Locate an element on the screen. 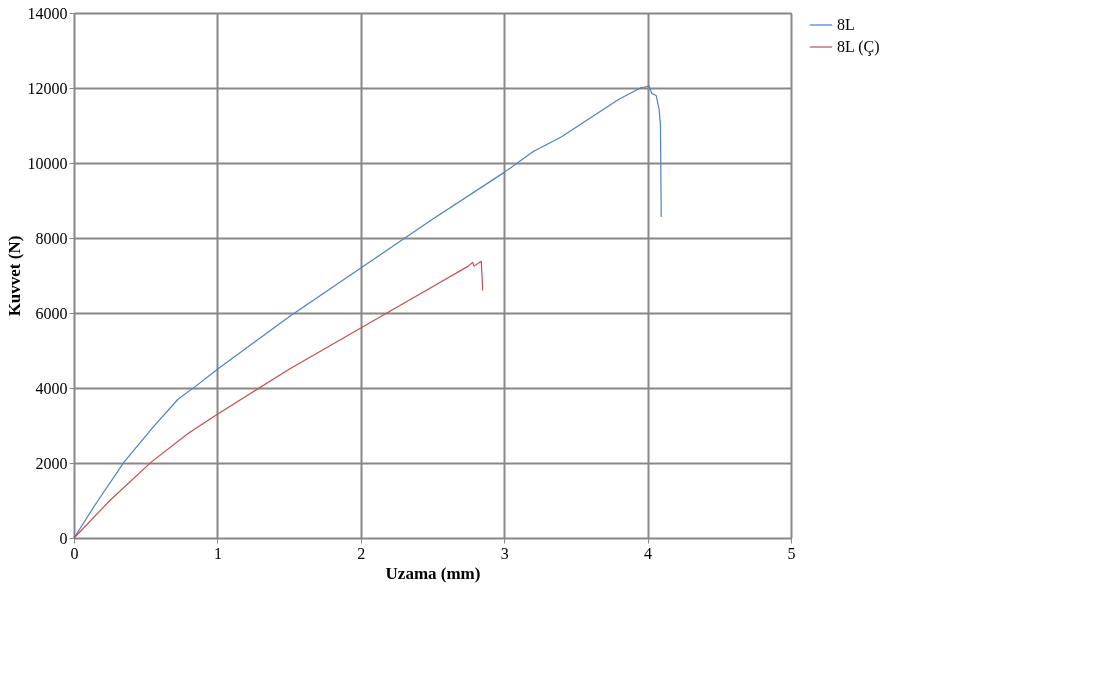 This screenshot has width=1094, height=677. y-tick-label: 12000 is located at coordinates (47, 88).